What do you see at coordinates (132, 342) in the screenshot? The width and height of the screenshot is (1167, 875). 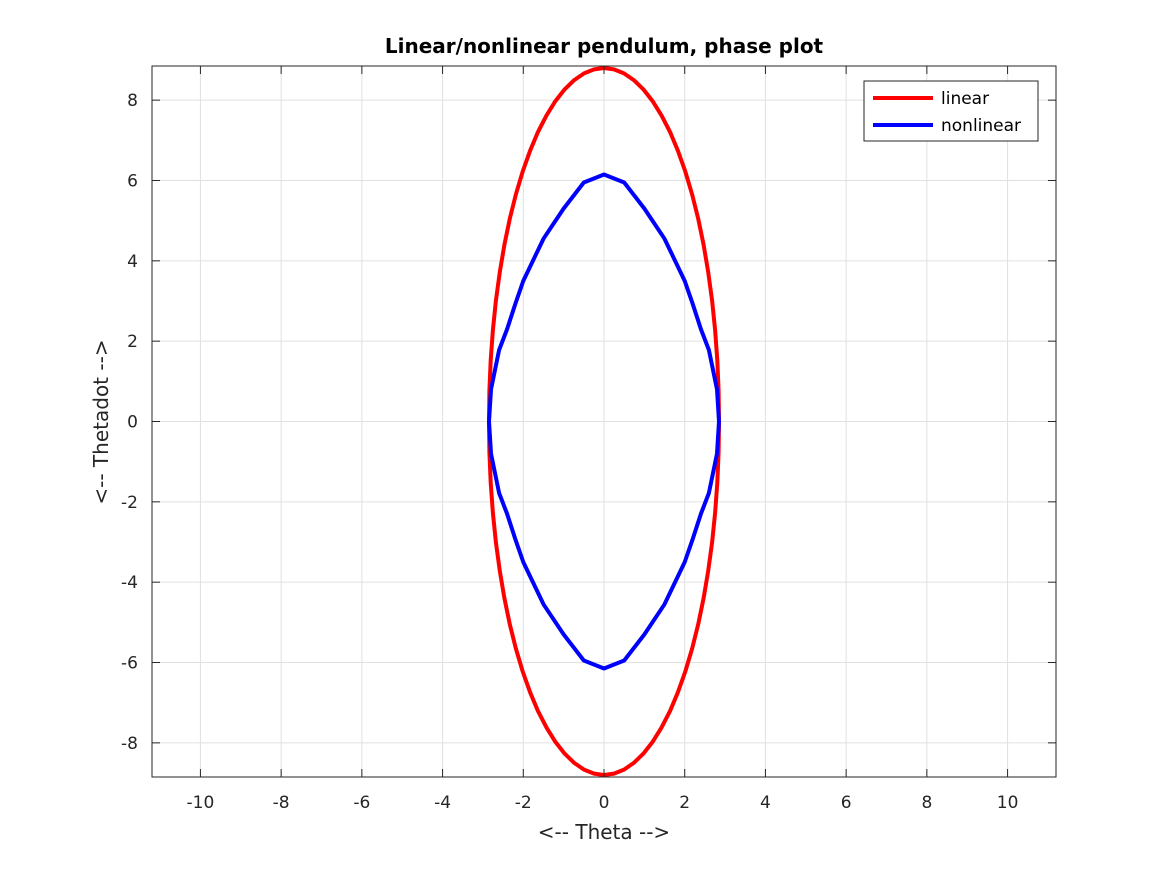 I see `y-tick-label: 2` at bounding box center [132, 342].